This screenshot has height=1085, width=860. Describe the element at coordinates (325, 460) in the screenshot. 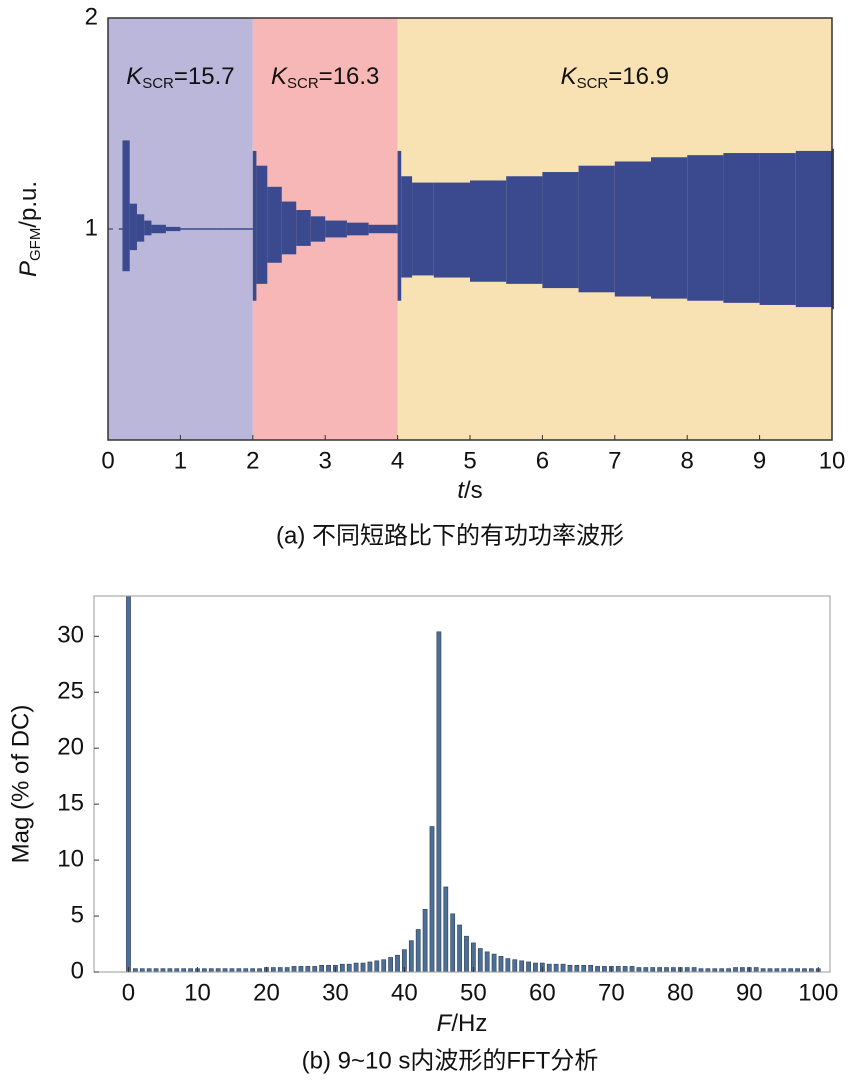

I see `x-tick-label: 3` at that location.